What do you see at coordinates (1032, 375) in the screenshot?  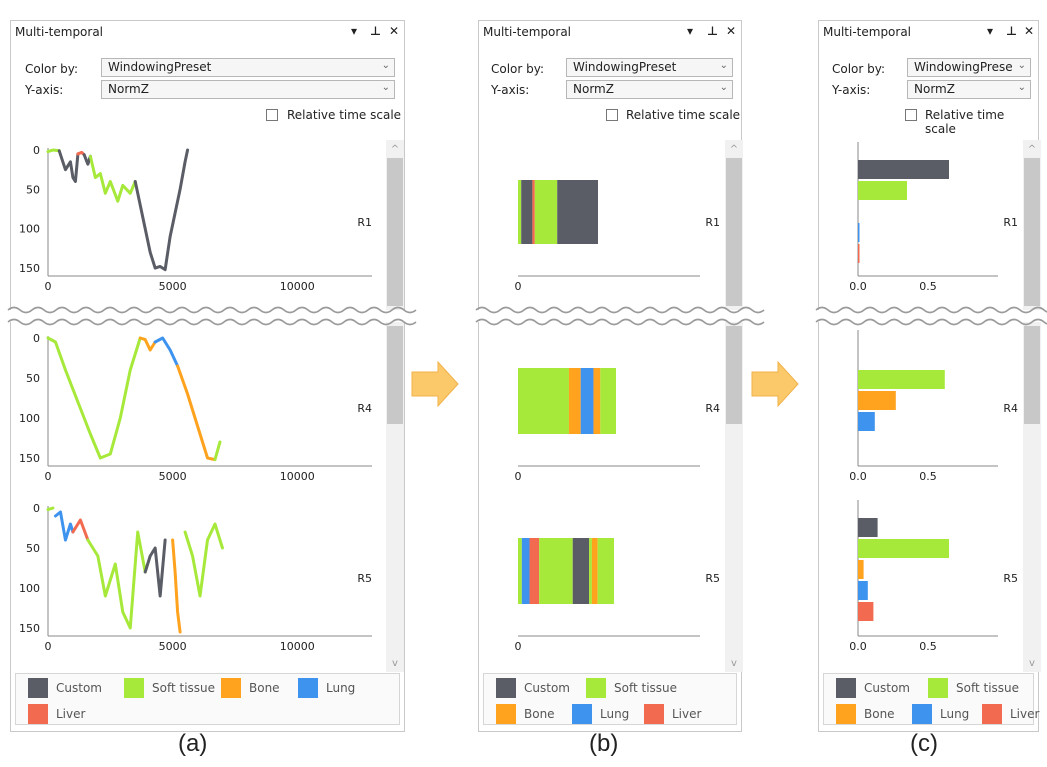 I see `scrollbar-c-thumb-lower` at bounding box center [1032, 375].